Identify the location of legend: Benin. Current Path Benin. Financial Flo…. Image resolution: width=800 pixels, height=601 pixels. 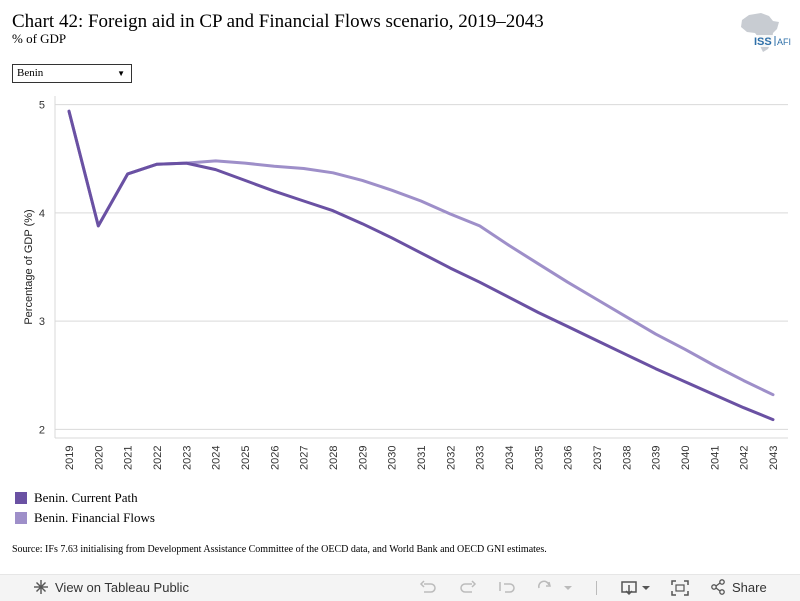
(85, 508).